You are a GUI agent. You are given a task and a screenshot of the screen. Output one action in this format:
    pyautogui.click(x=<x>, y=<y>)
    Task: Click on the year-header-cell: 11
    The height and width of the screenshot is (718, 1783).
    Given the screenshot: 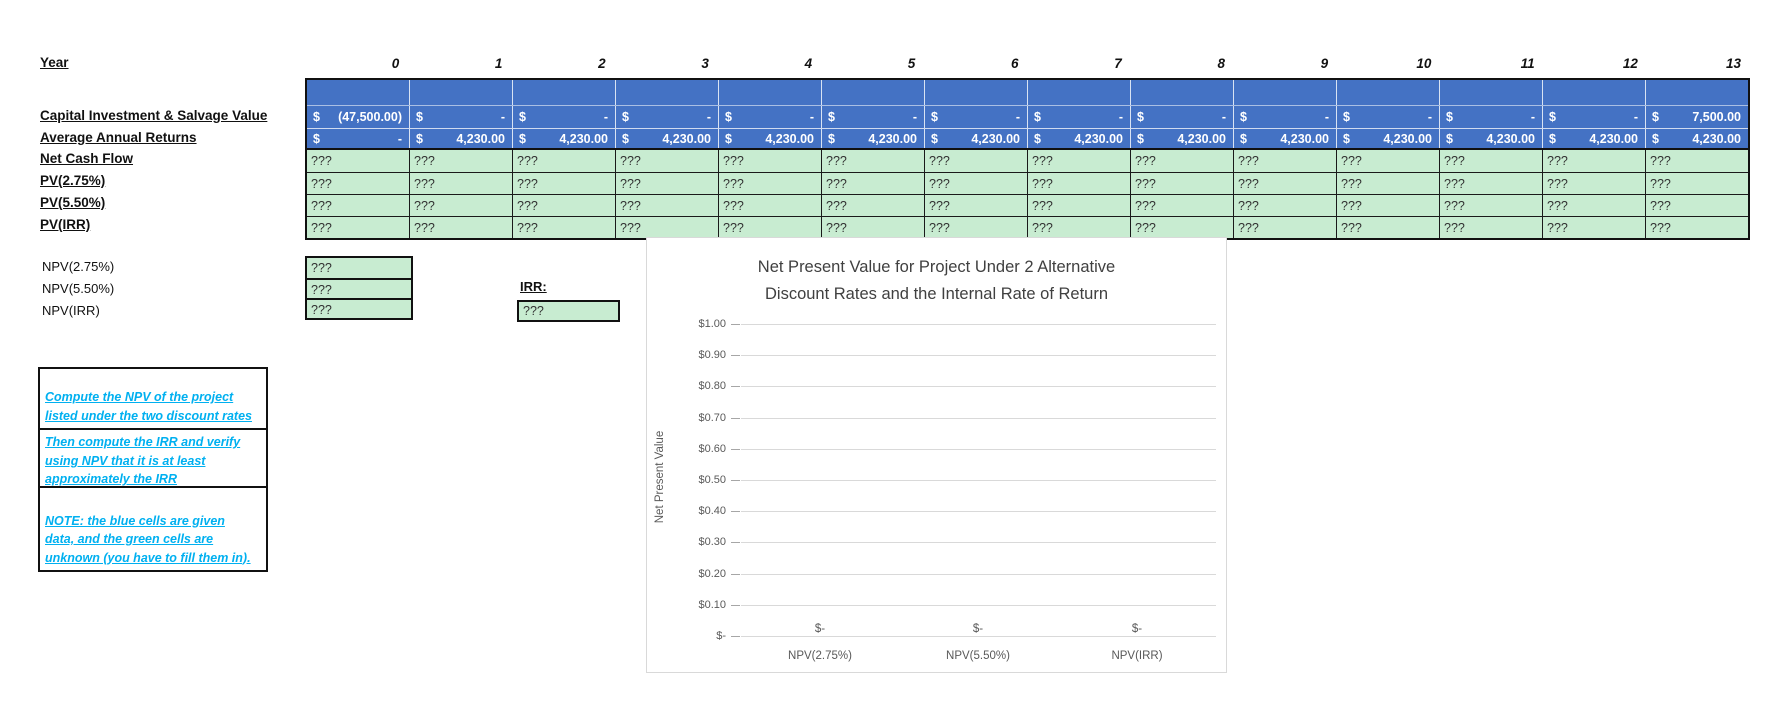 What is the action you would take?
    pyautogui.click(x=1527, y=63)
    